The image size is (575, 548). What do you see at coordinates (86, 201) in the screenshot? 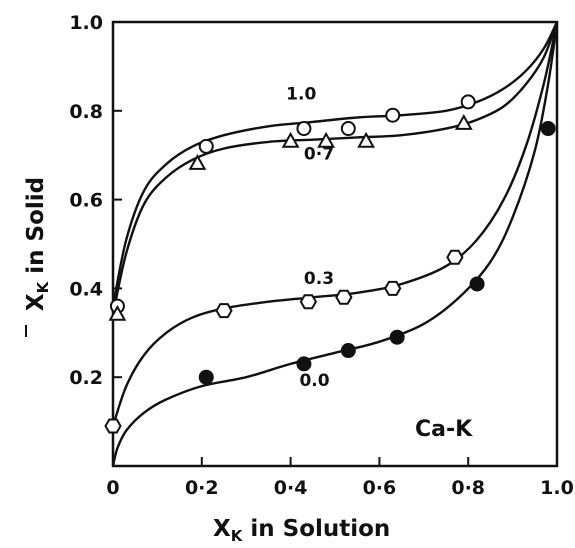
I see `y-tick-label: 0.6` at bounding box center [86, 201].